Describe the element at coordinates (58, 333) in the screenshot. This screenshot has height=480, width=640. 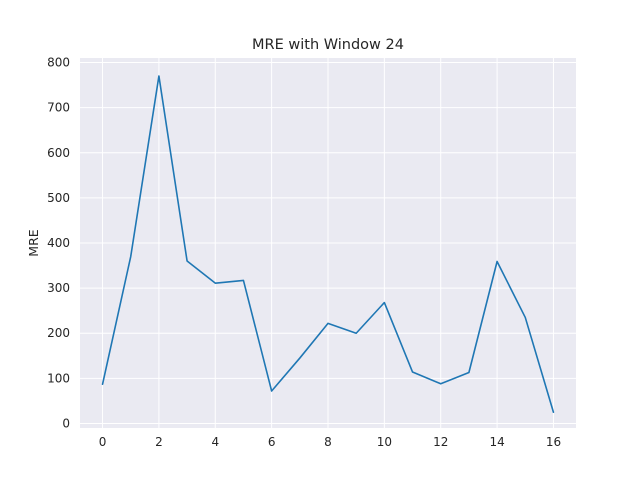
I see `y-tick-label: 200` at that location.